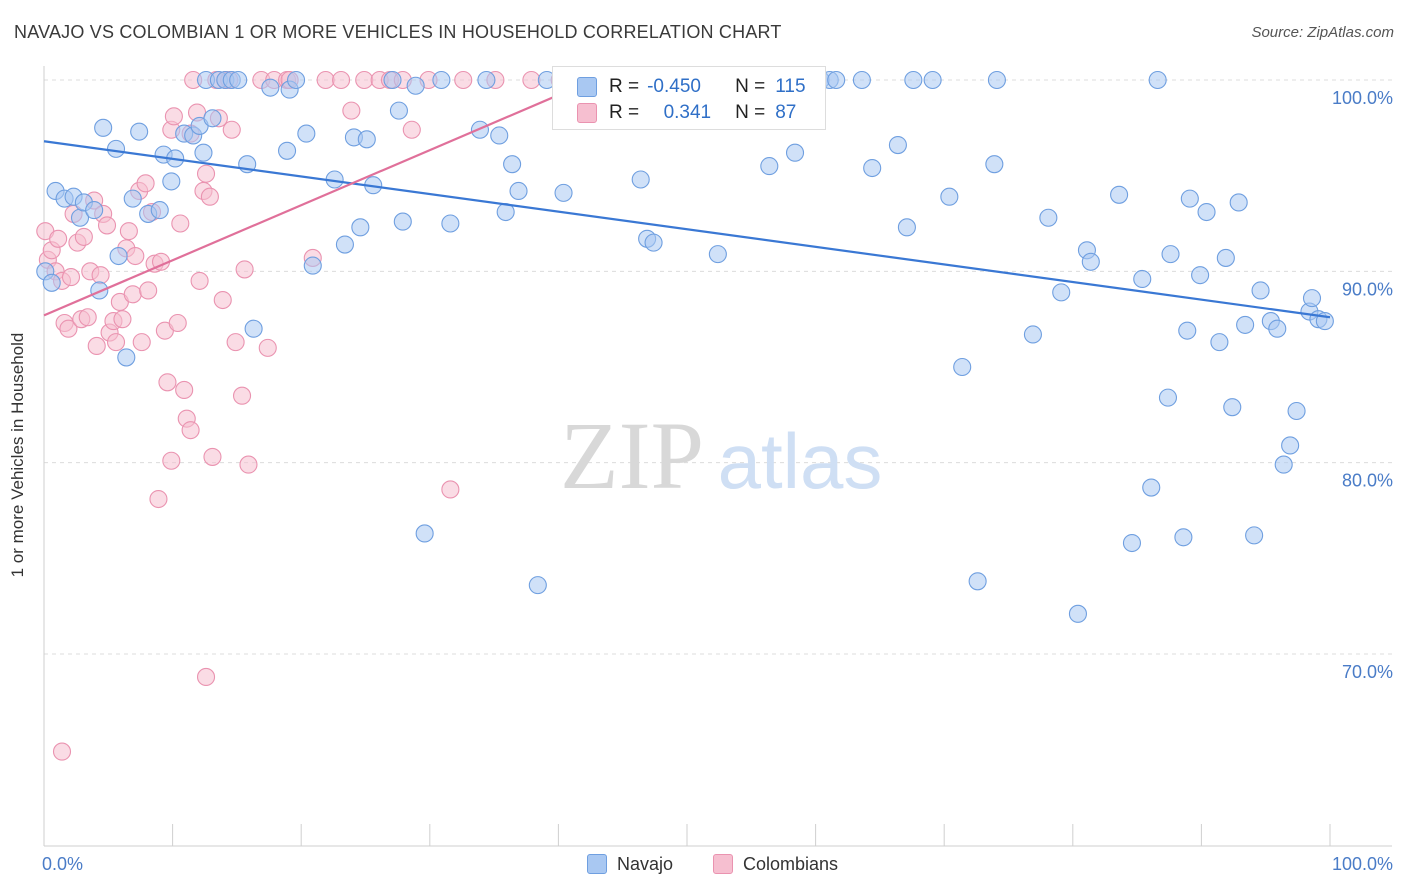 The height and width of the screenshot is (892, 1406). I want to click on legend-row-colombians: R = 0.341 N = 87, so click(686, 113).